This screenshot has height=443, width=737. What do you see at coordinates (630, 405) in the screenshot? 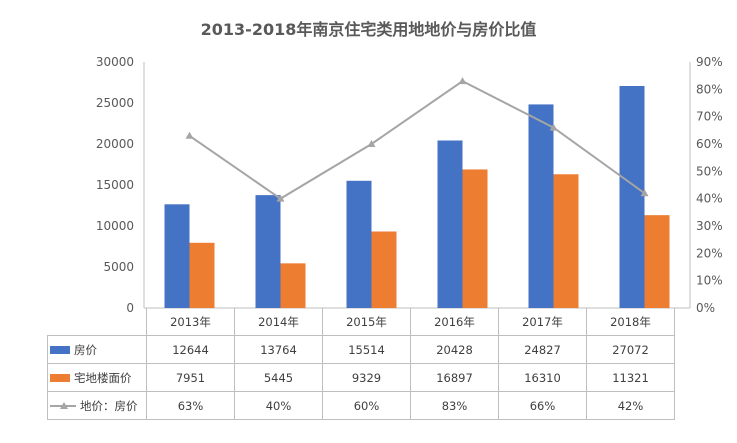
I see `table-cell: 42%` at bounding box center [630, 405].